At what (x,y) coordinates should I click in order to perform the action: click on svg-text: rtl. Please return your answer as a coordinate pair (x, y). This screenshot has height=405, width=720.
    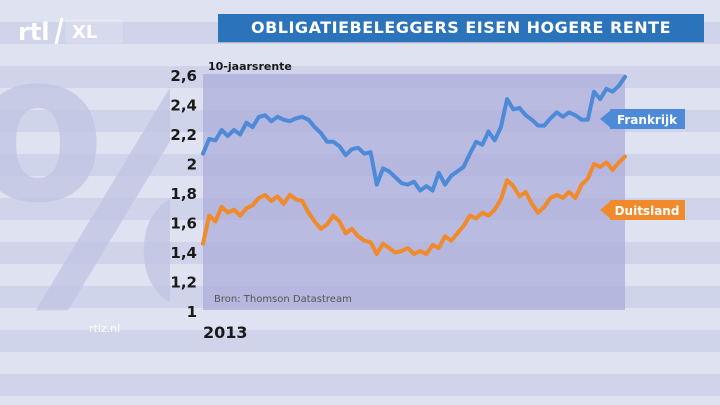
    Looking at the image, I should click on (34, 32).